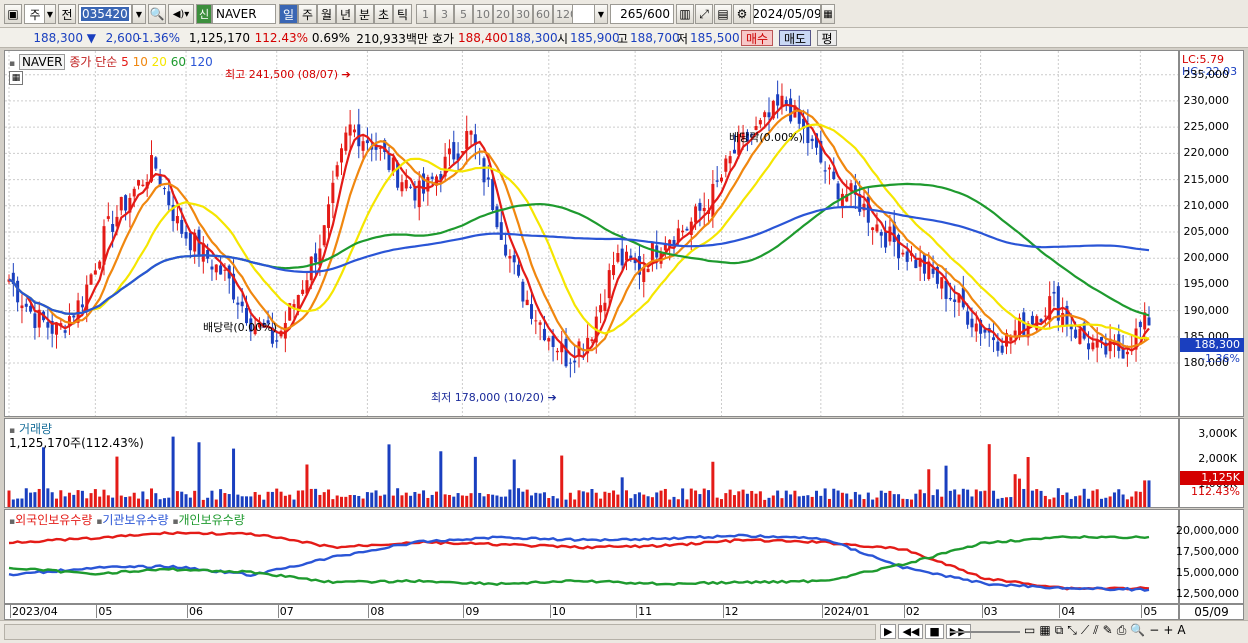 Image resolution: width=1248 pixels, height=643 pixels. What do you see at coordinates (601, 14) in the screenshot?
I see `interval-dropdown-icon: ▼` at bounding box center [601, 14].